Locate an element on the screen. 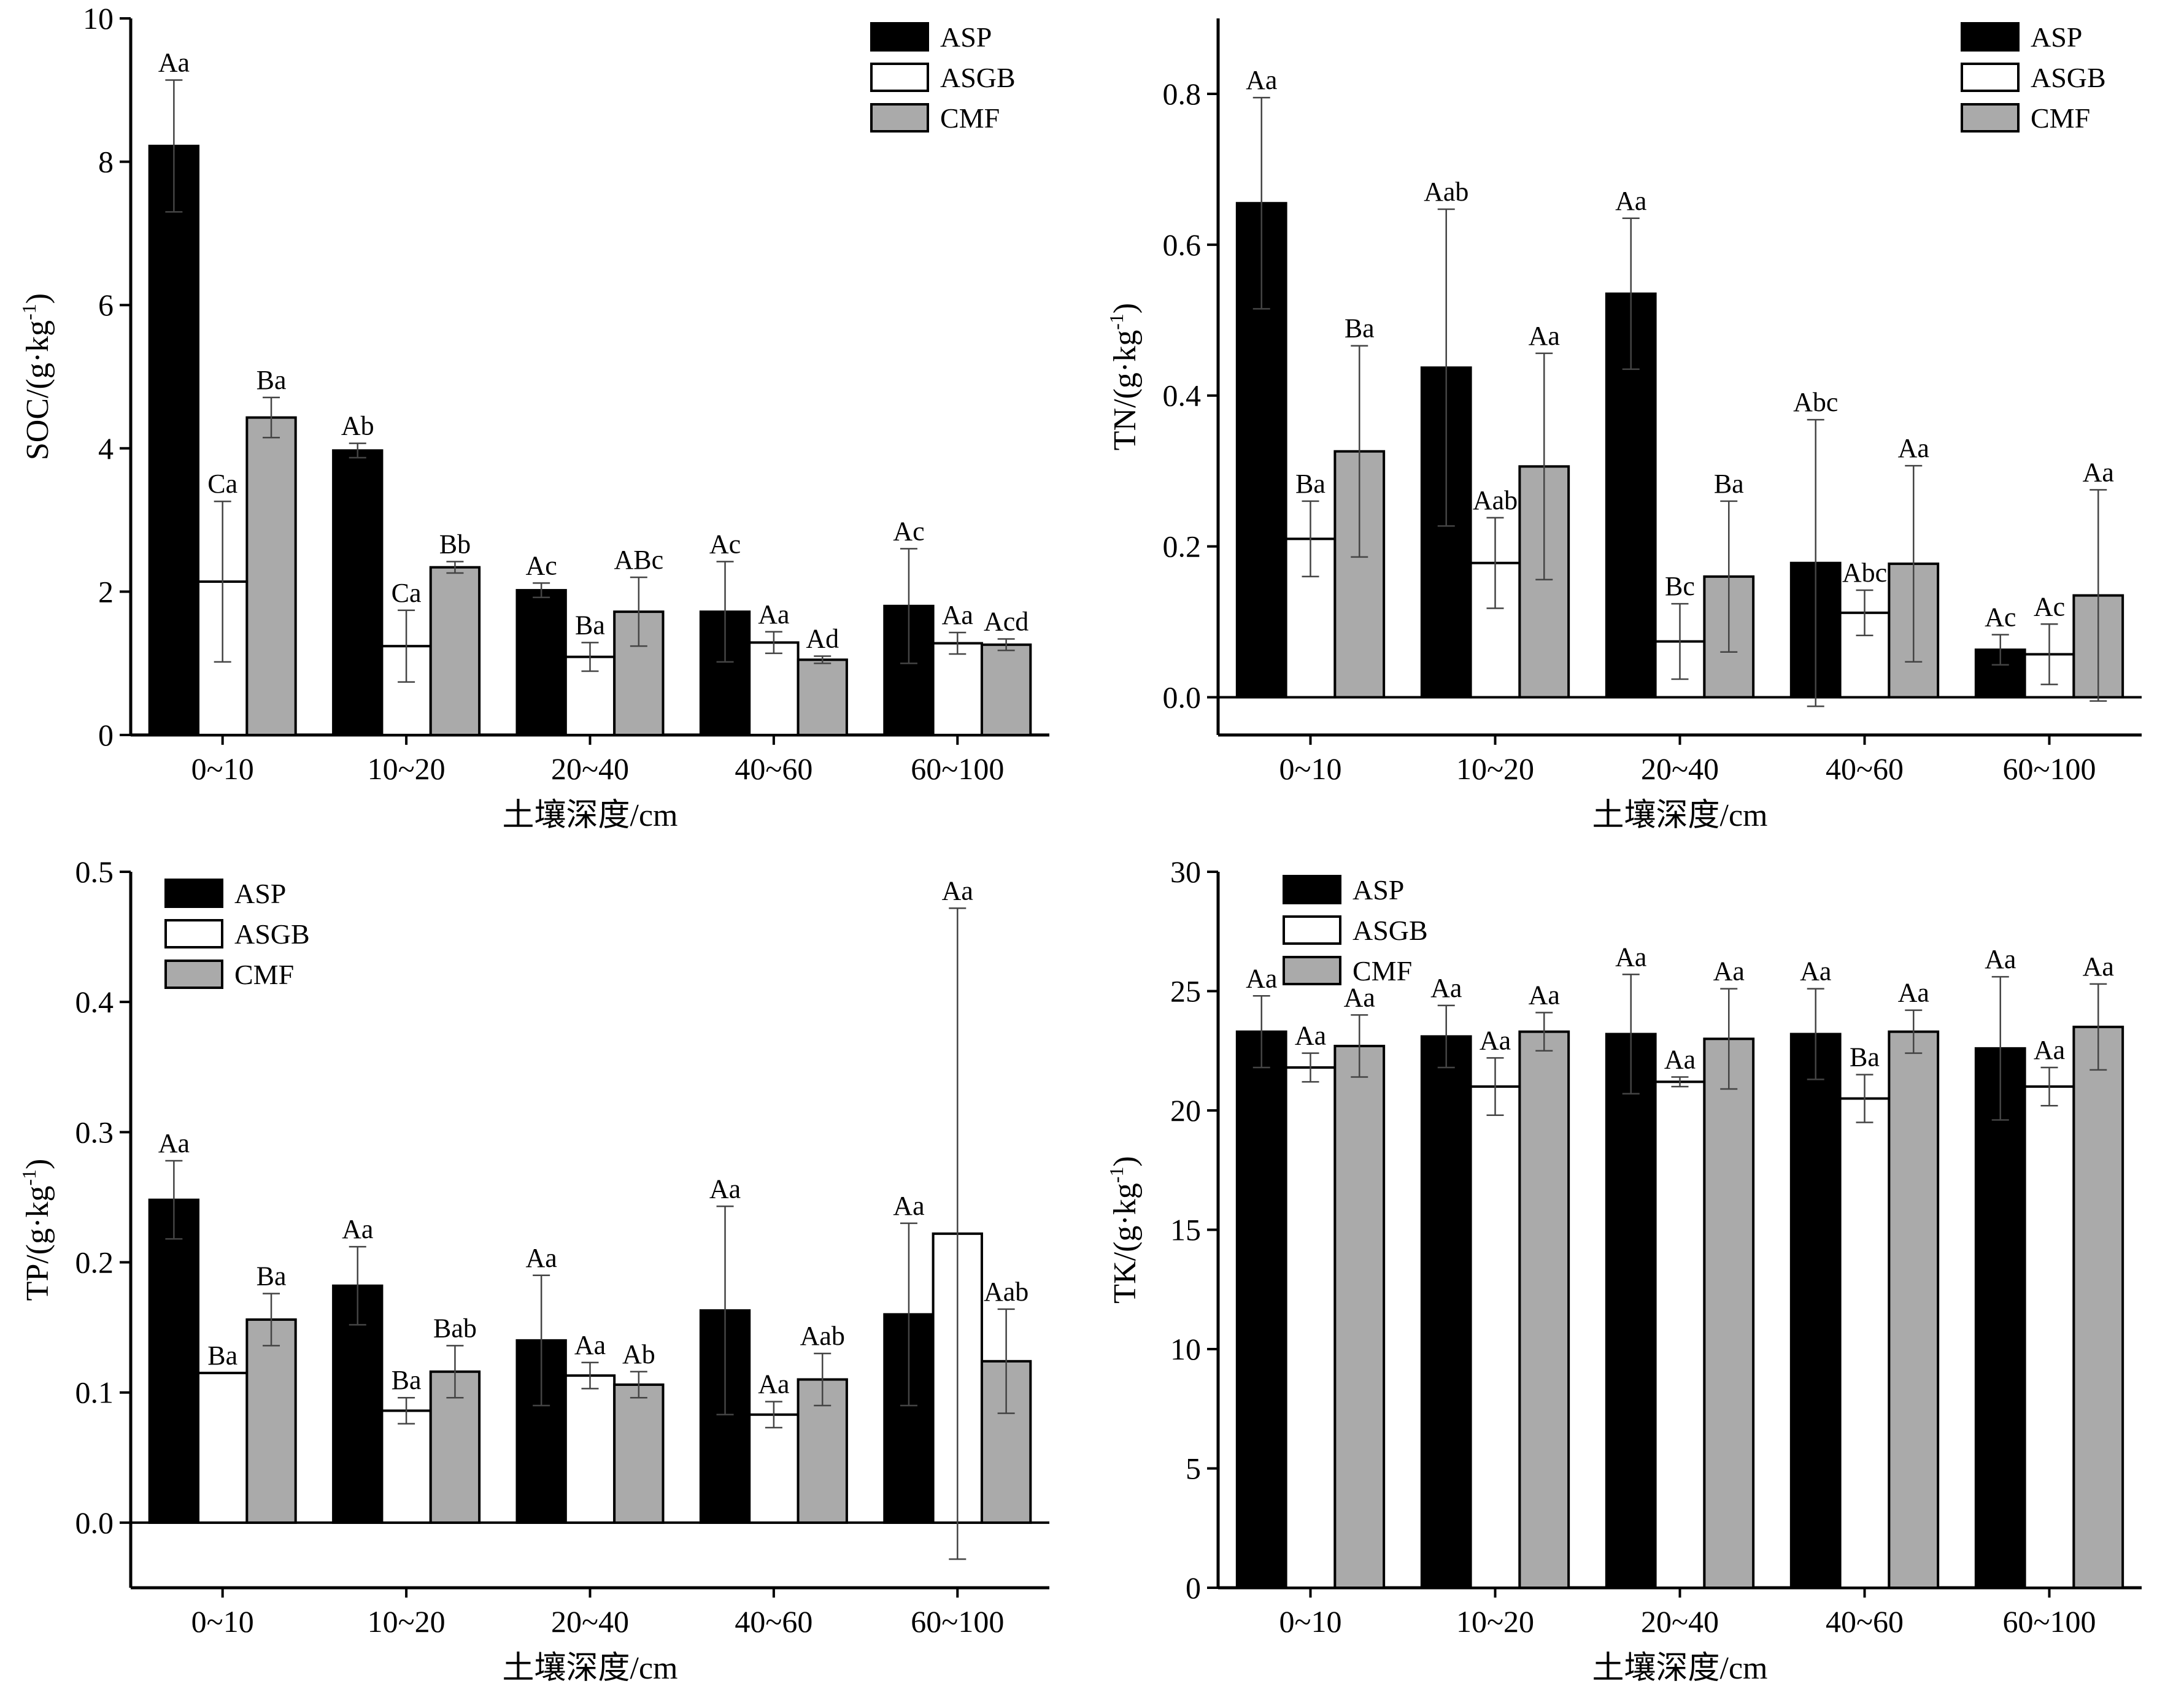 This screenshot has width=2157, height=1708. x-category-label: 20~40 is located at coordinates (1680, 1621).